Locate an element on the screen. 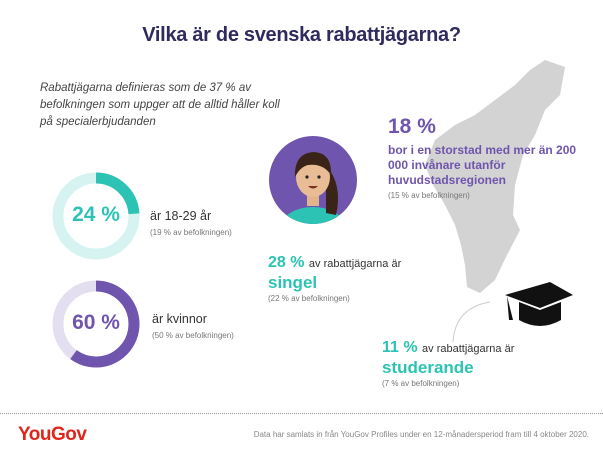  student-label: studerande is located at coordinates (428, 367).